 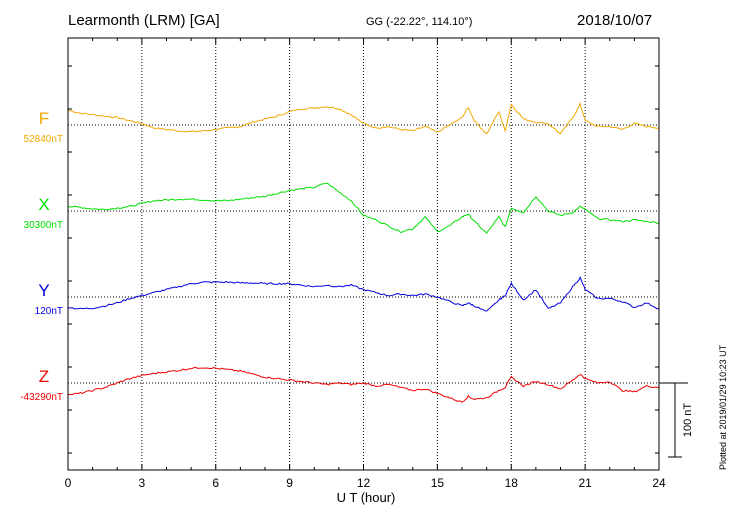 I want to click on x-tick-label: 18, so click(x=512, y=483).